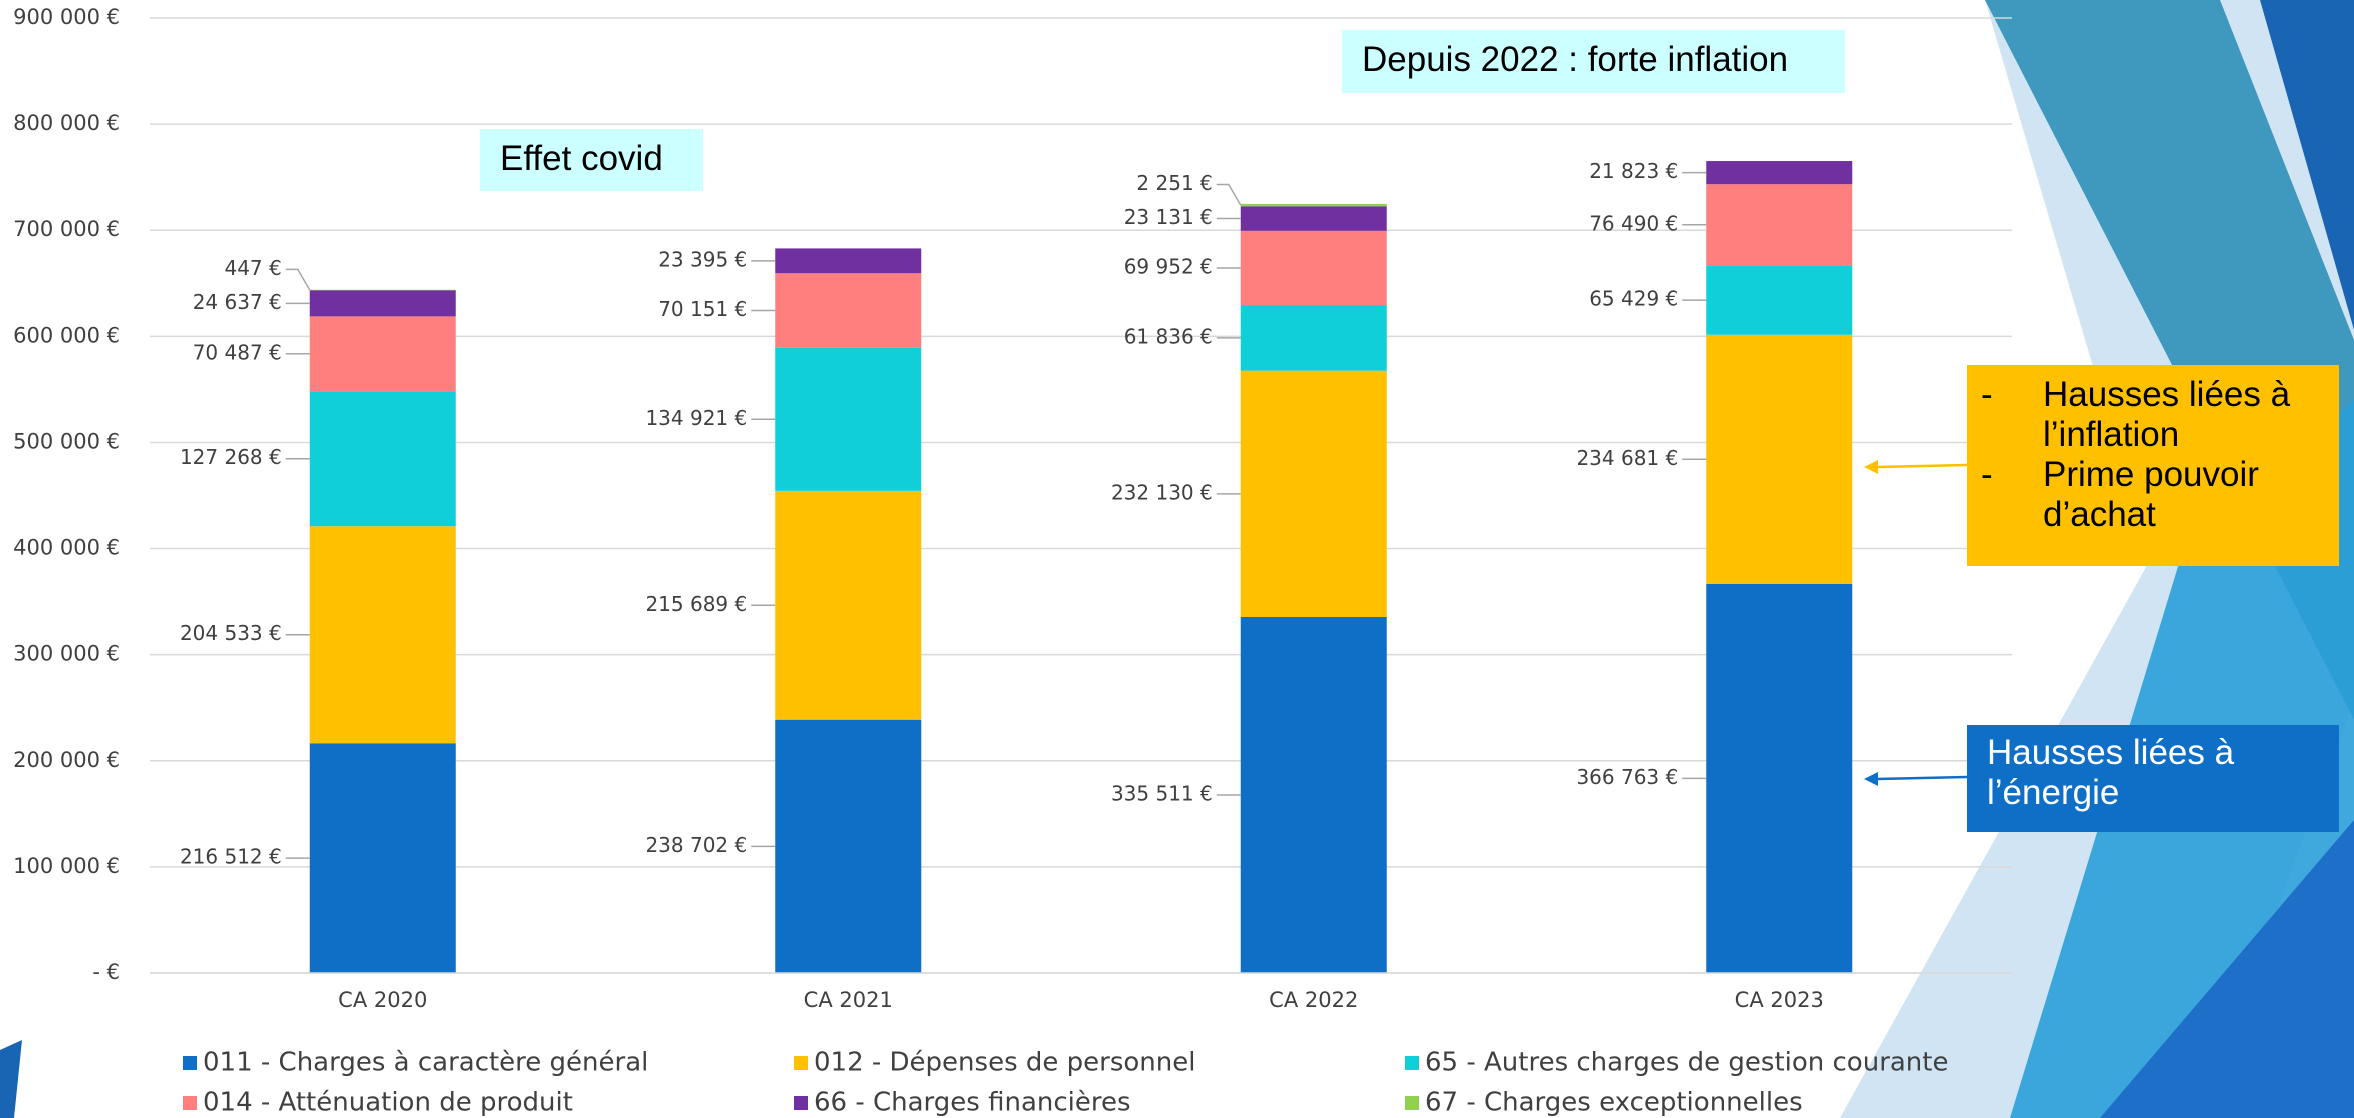  What do you see at coordinates (66, 229) in the screenshot?
I see `y-tick-label: 700 000 €` at bounding box center [66, 229].